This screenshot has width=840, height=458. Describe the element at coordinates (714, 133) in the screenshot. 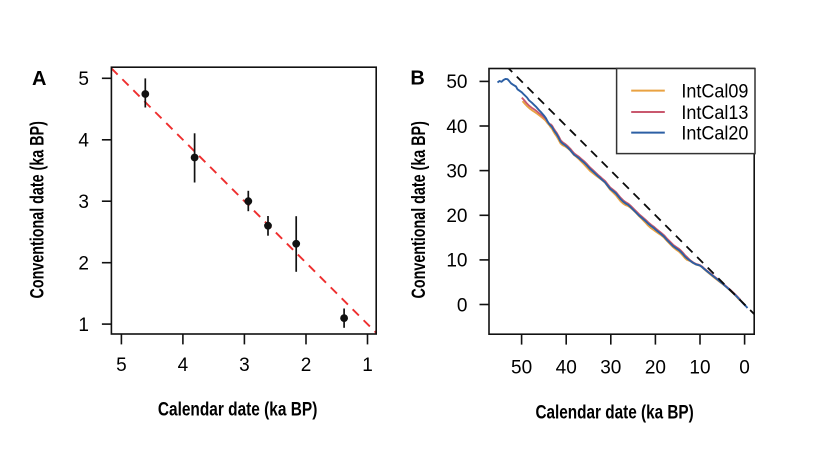

I see `svg-text: IntCal20` at that location.